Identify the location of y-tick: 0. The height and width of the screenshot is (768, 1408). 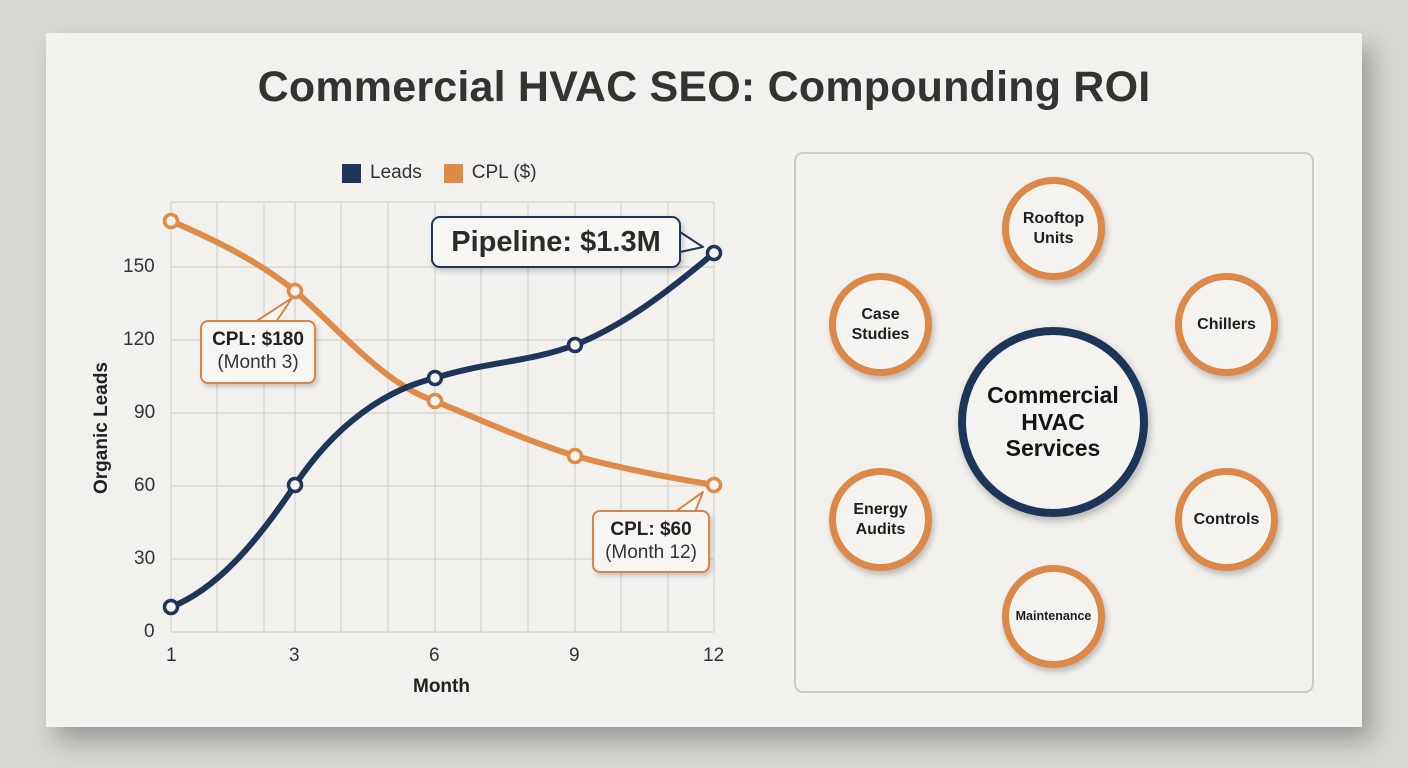
(149, 631).